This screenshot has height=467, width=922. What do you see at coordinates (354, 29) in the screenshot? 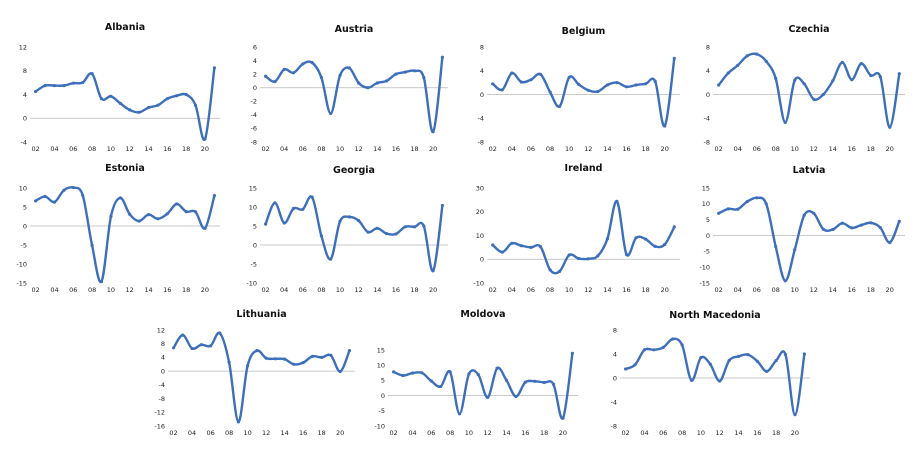
I see `panel-title-austria: Austria` at bounding box center [354, 29].